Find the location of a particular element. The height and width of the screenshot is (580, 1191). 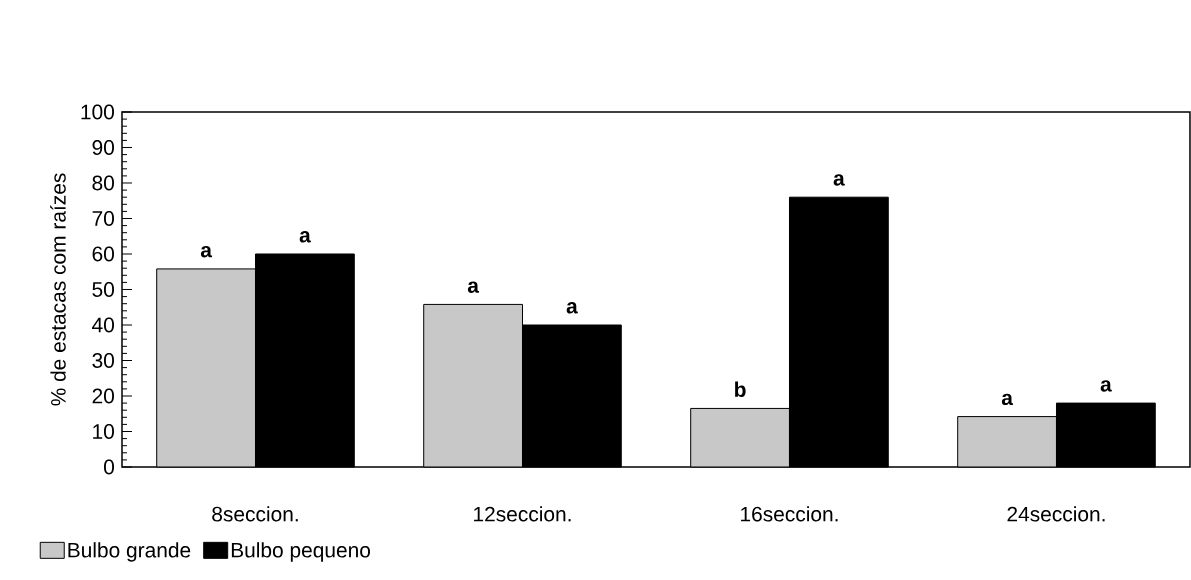

x-tick-label: 16seccion. is located at coordinates (789, 514).